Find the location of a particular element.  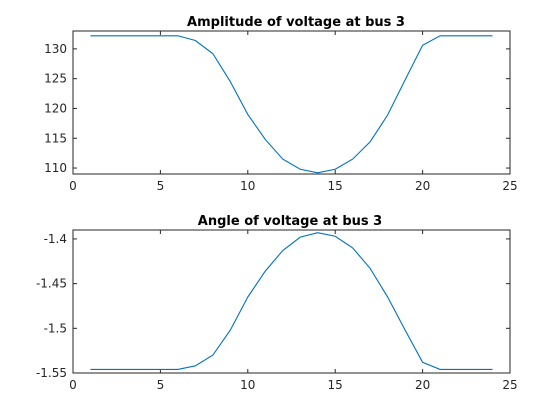

angle-x-tick-label: 0 is located at coordinates (73, 385).